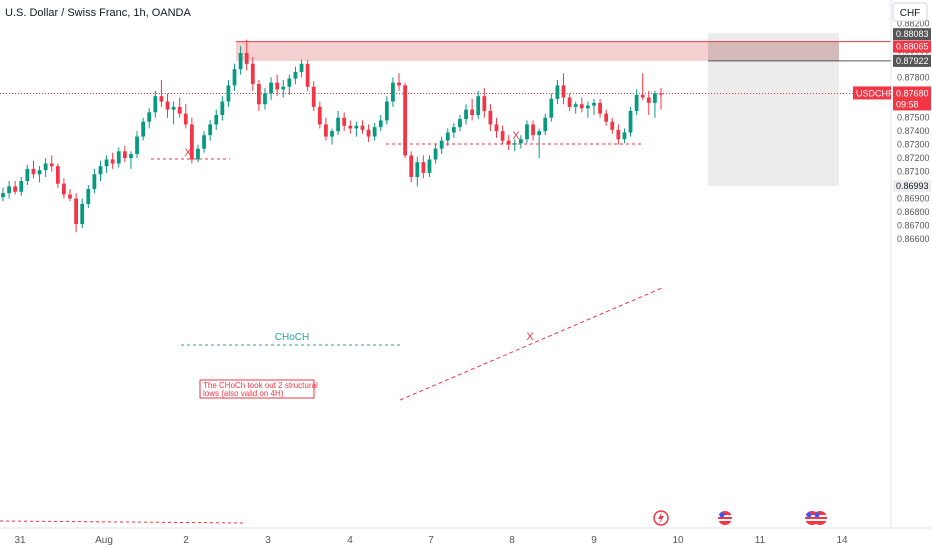 Image resolution: width=932 pixels, height=550 pixels. Describe the element at coordinates (913, 199) in the screenshot. I see `price-tick-label: 0.86900` at that location.